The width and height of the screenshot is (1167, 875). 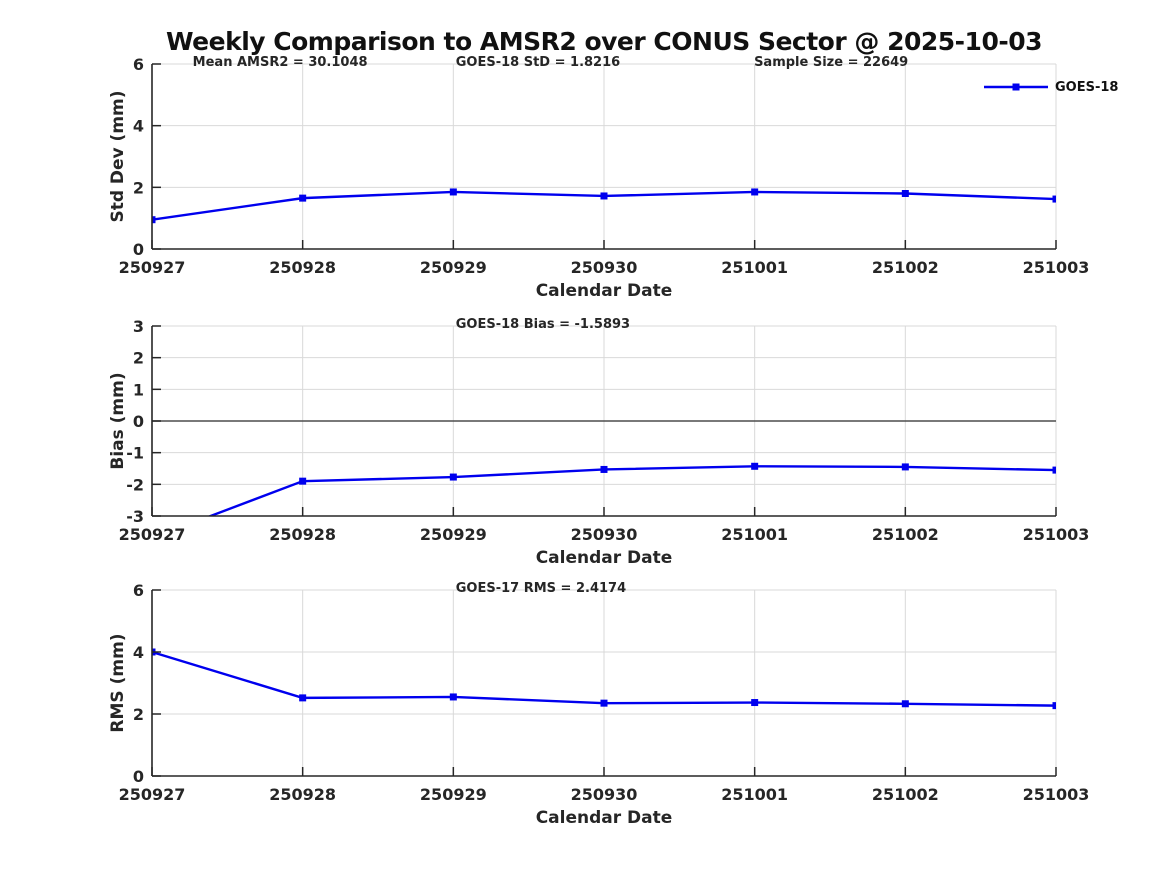 What do you see at coordinates (541, 588) in the screenshot?
I see `annotation: GOES-17 RMS = 2.4174` at bounding box center [541, 588].